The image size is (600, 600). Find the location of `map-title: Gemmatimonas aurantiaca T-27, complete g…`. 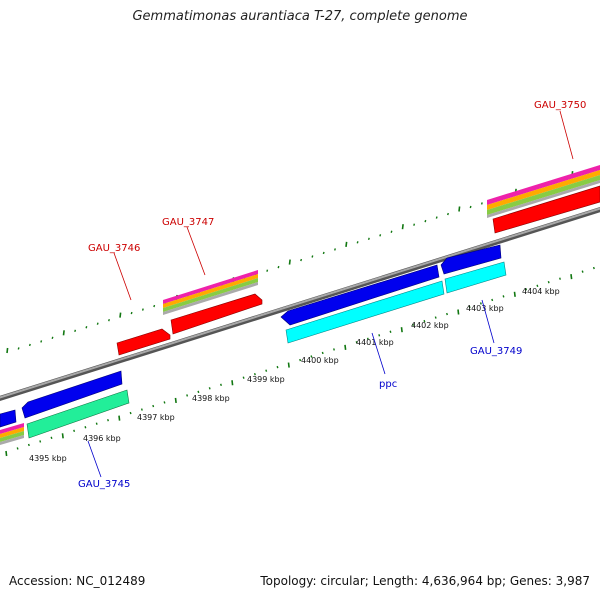

map-title: Gemmatimonas aurantiaca T-27, complete g… is located at coordinates (300, 16).